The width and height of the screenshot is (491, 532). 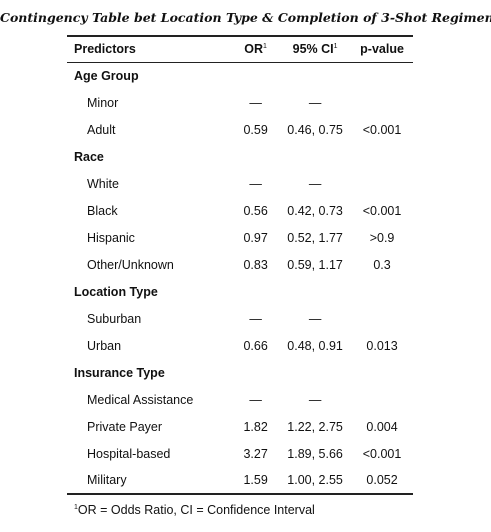 What do you see at coordinates (125, 426) in the screenshot?
I see `predictor-label: Private Payer` at bounding box center [125, 426].